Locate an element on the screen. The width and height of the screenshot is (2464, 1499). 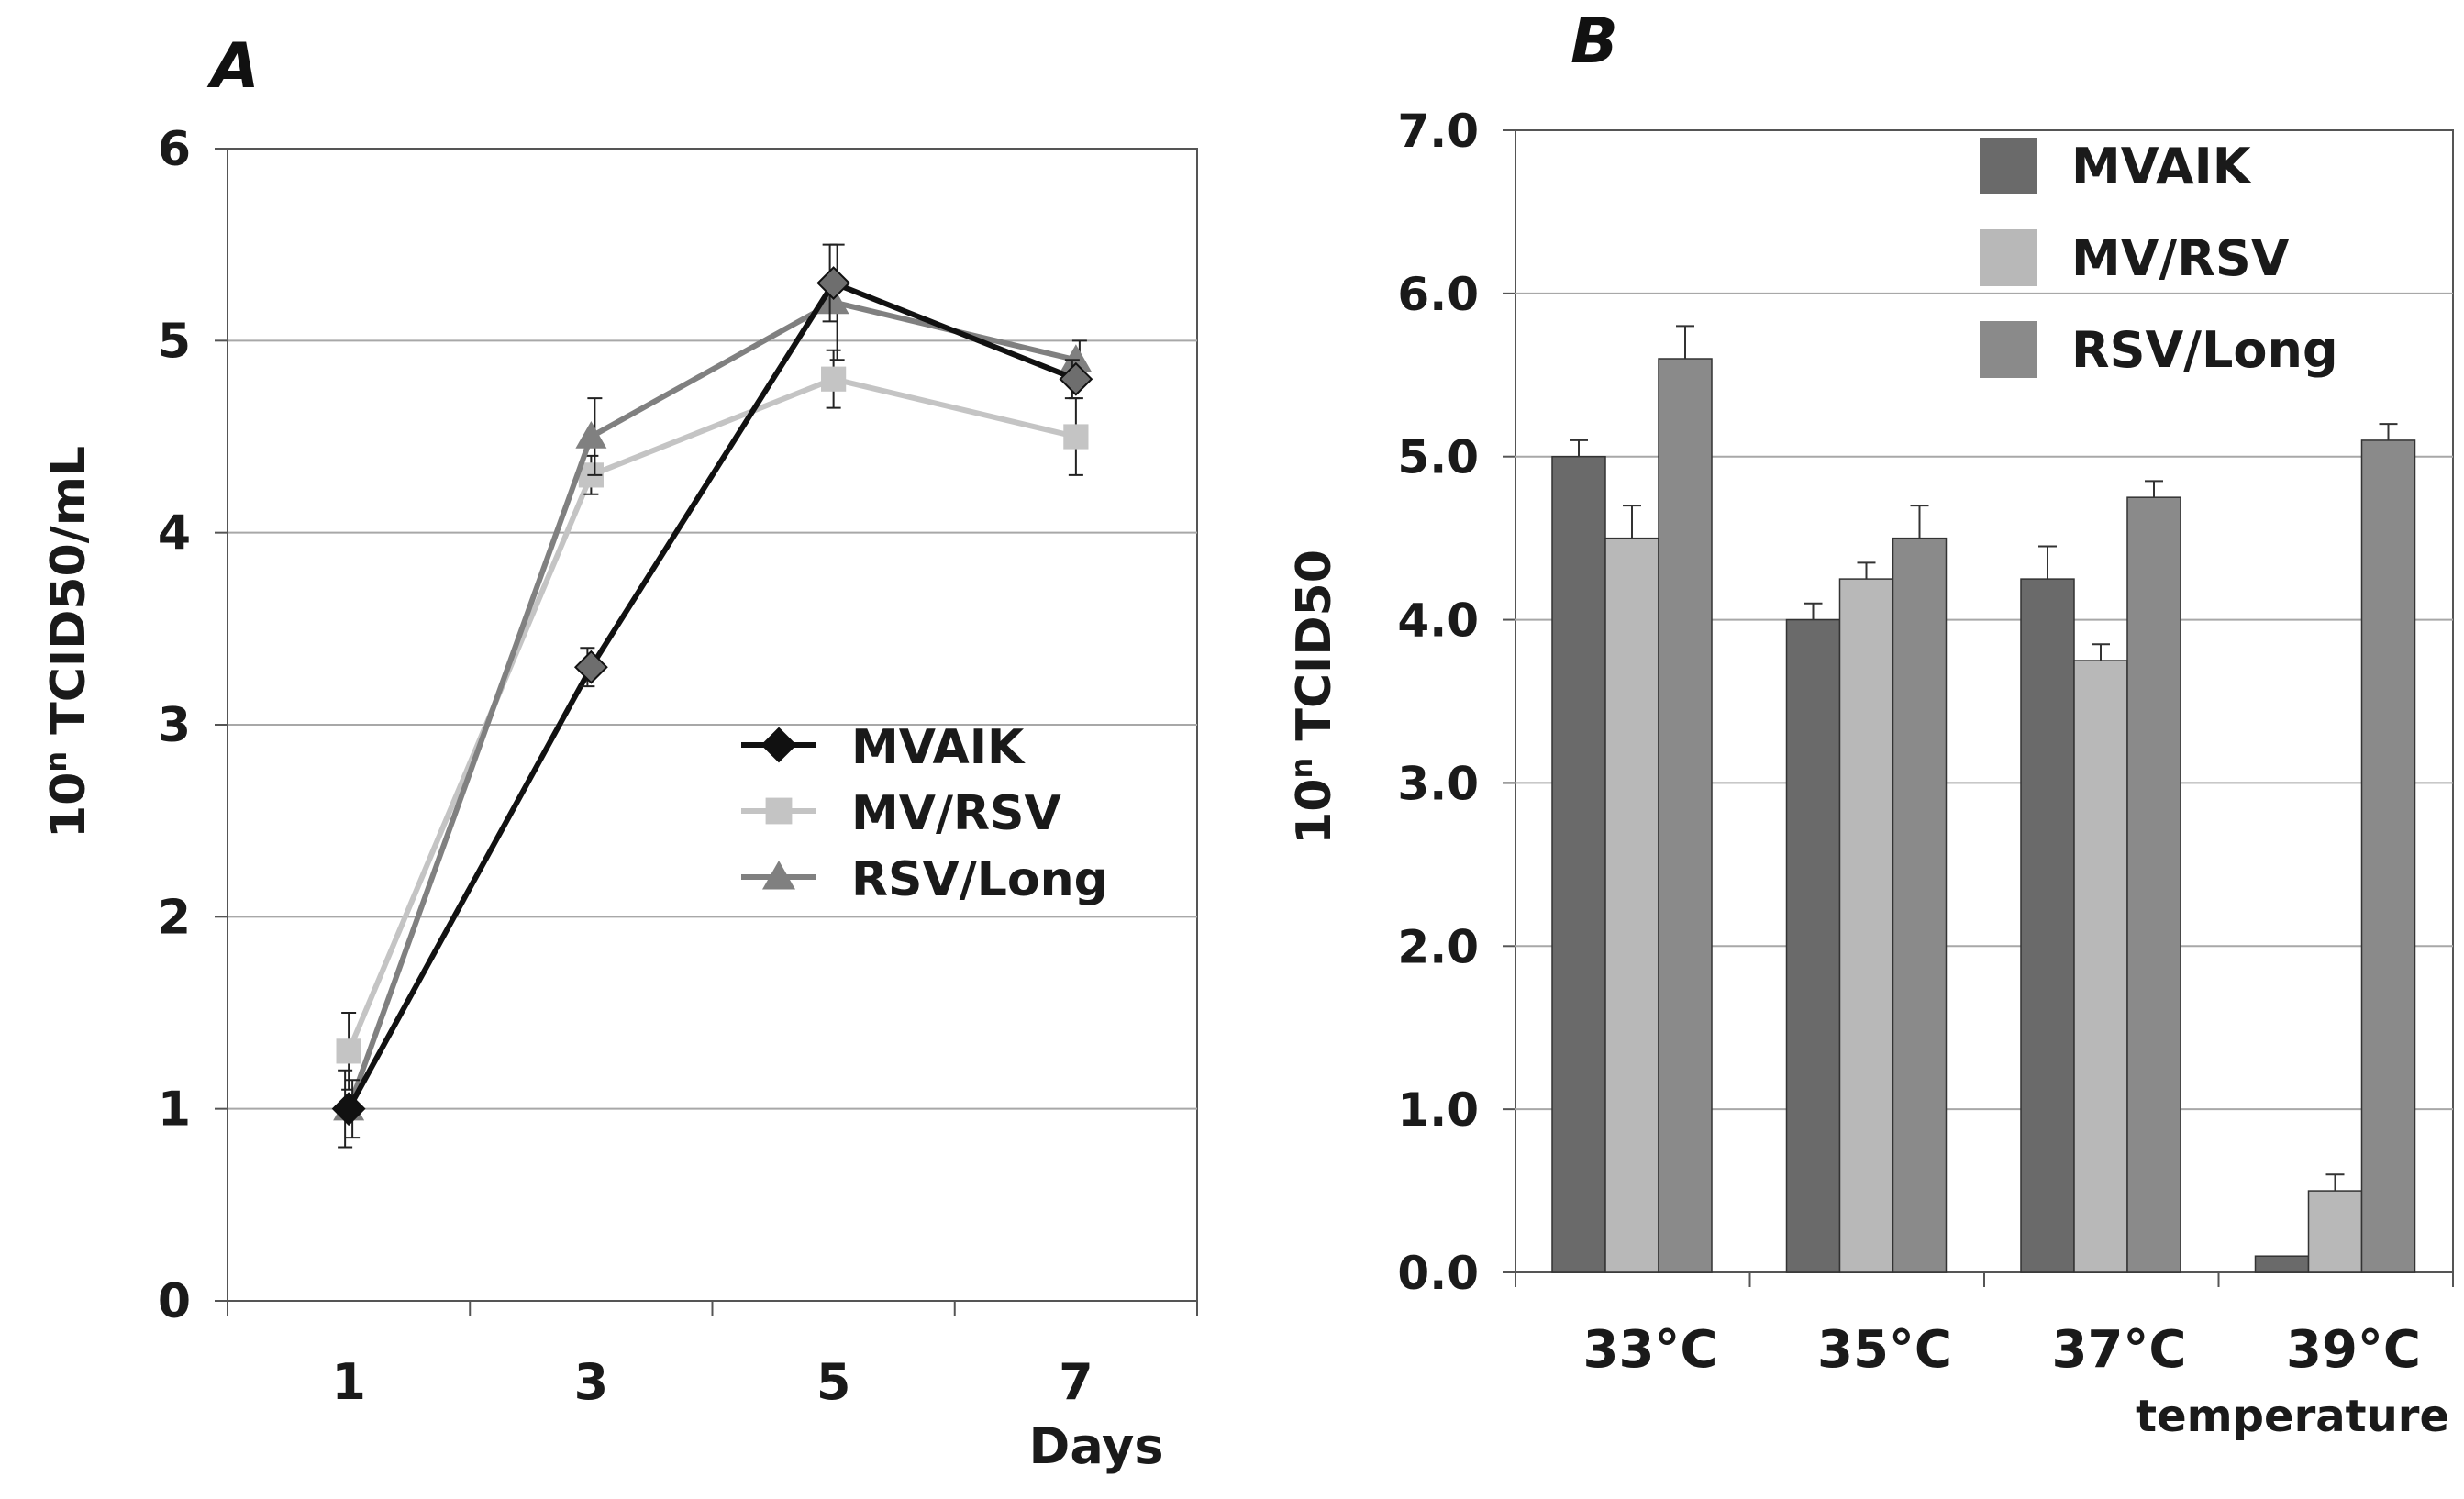
panel-b-x-ticks: 33°C 35°C 37°C 39°C is located at coordinates (1984, 1326).